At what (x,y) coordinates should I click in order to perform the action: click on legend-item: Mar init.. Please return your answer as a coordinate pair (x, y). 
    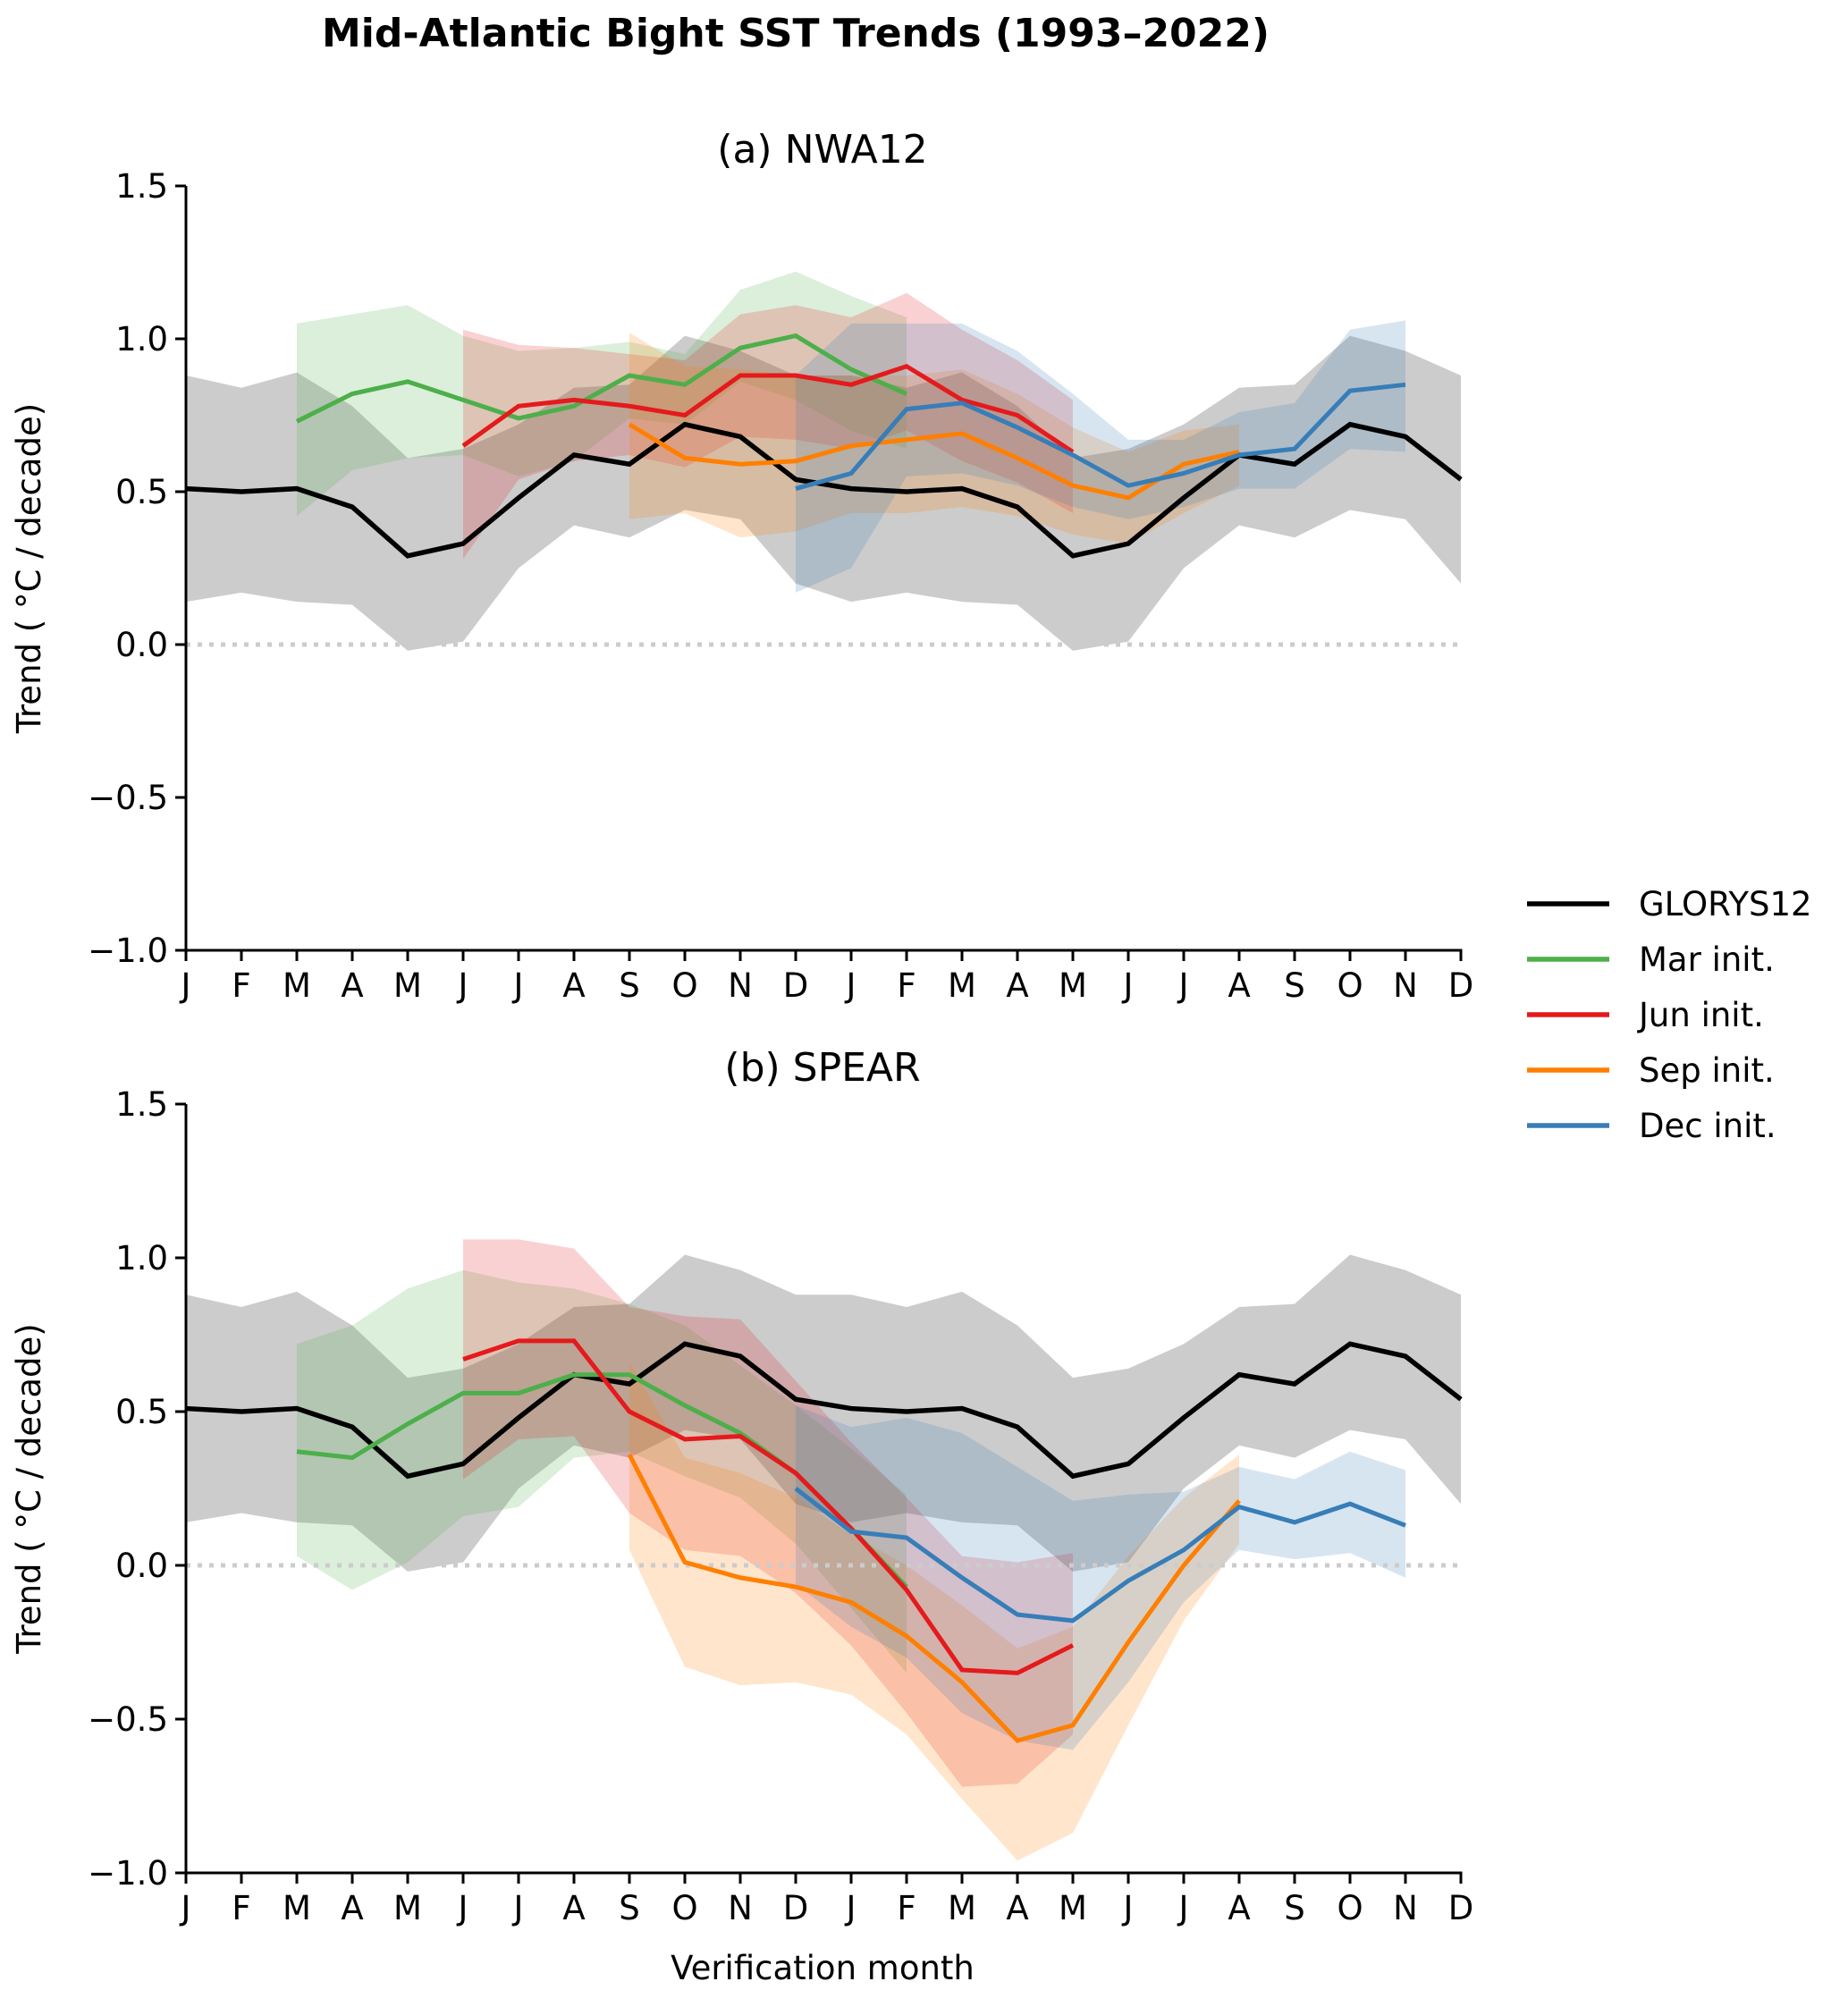
    Looking at the image, I should click on (1651, 960).